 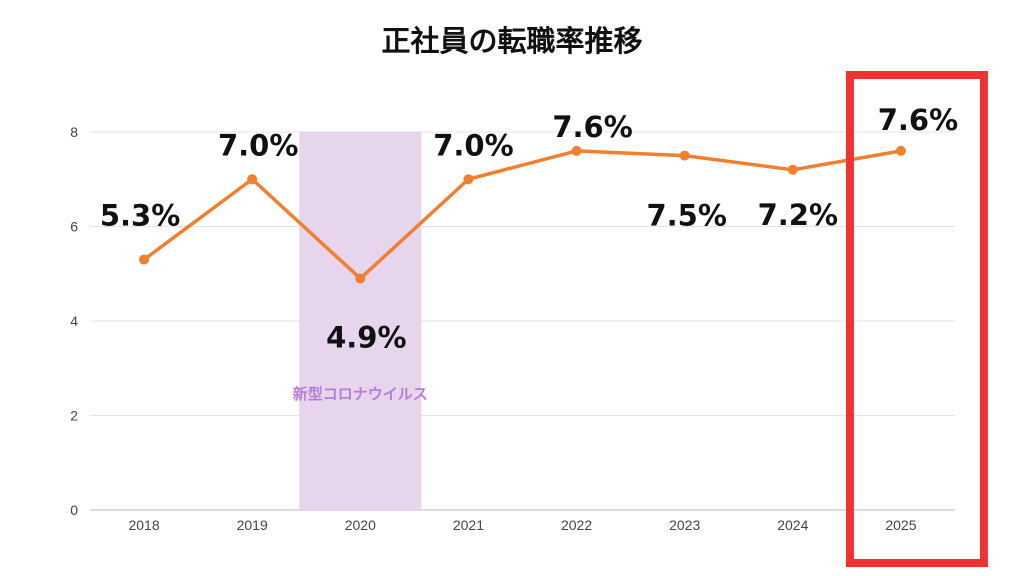 What do you see at coordinates (792, 169) in the screenshot?
I see `data-point-2024` at bounding box center [792, 169].